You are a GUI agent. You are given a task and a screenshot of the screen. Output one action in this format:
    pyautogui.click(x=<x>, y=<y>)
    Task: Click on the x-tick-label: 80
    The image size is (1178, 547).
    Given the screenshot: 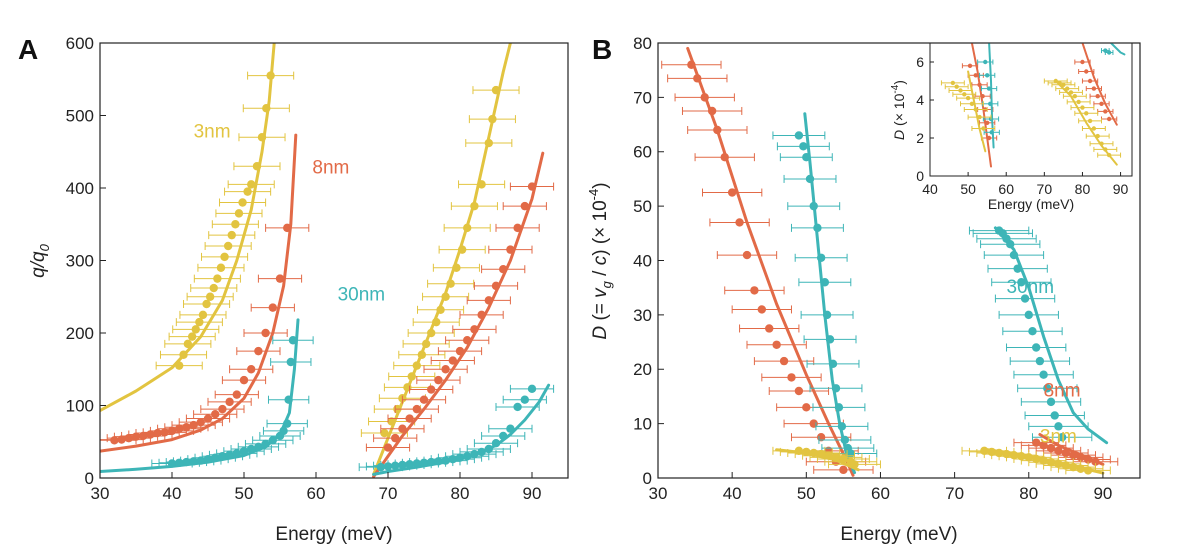 What is the action you would take?
    pyautogui.click(x=460, y=493)
    